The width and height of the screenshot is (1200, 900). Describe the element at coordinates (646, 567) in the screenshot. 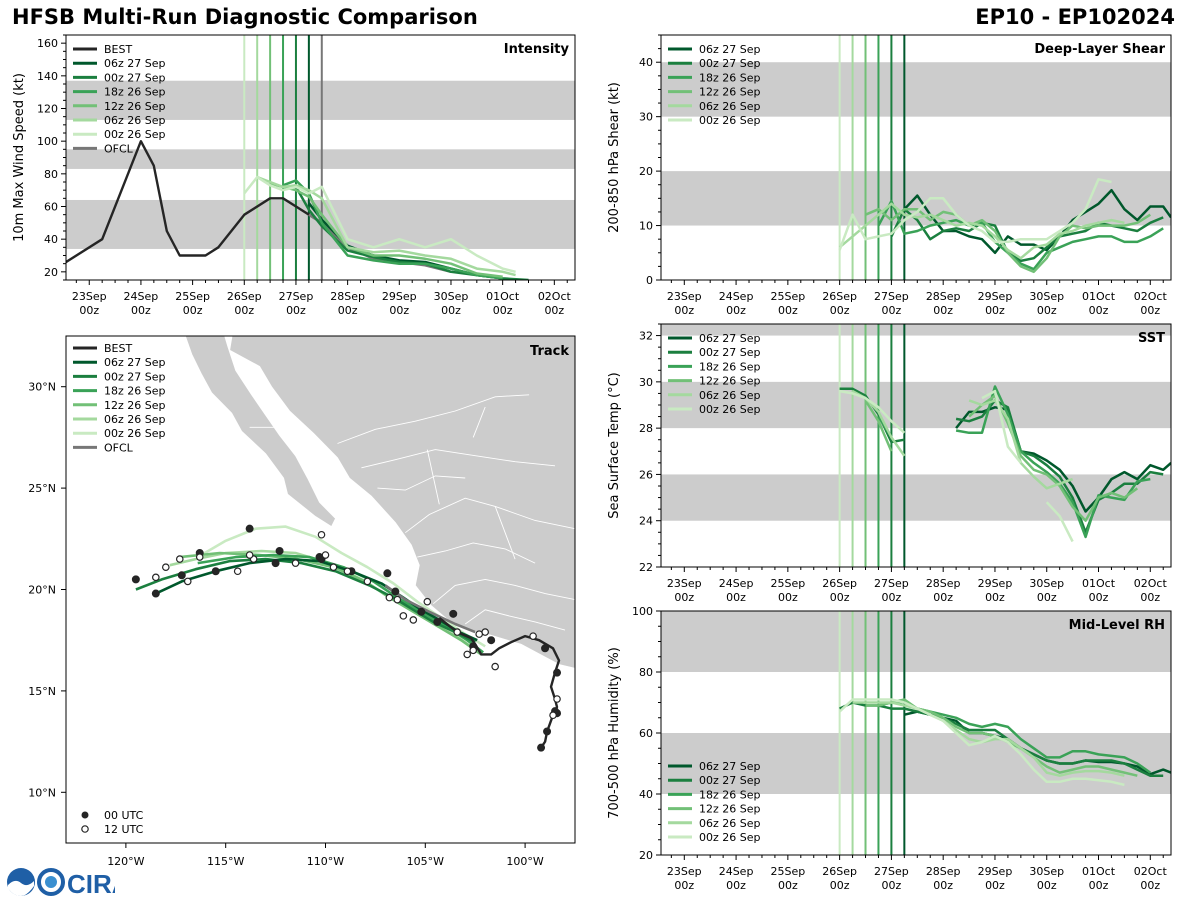

I see `y-tick-label: 22` at that location.